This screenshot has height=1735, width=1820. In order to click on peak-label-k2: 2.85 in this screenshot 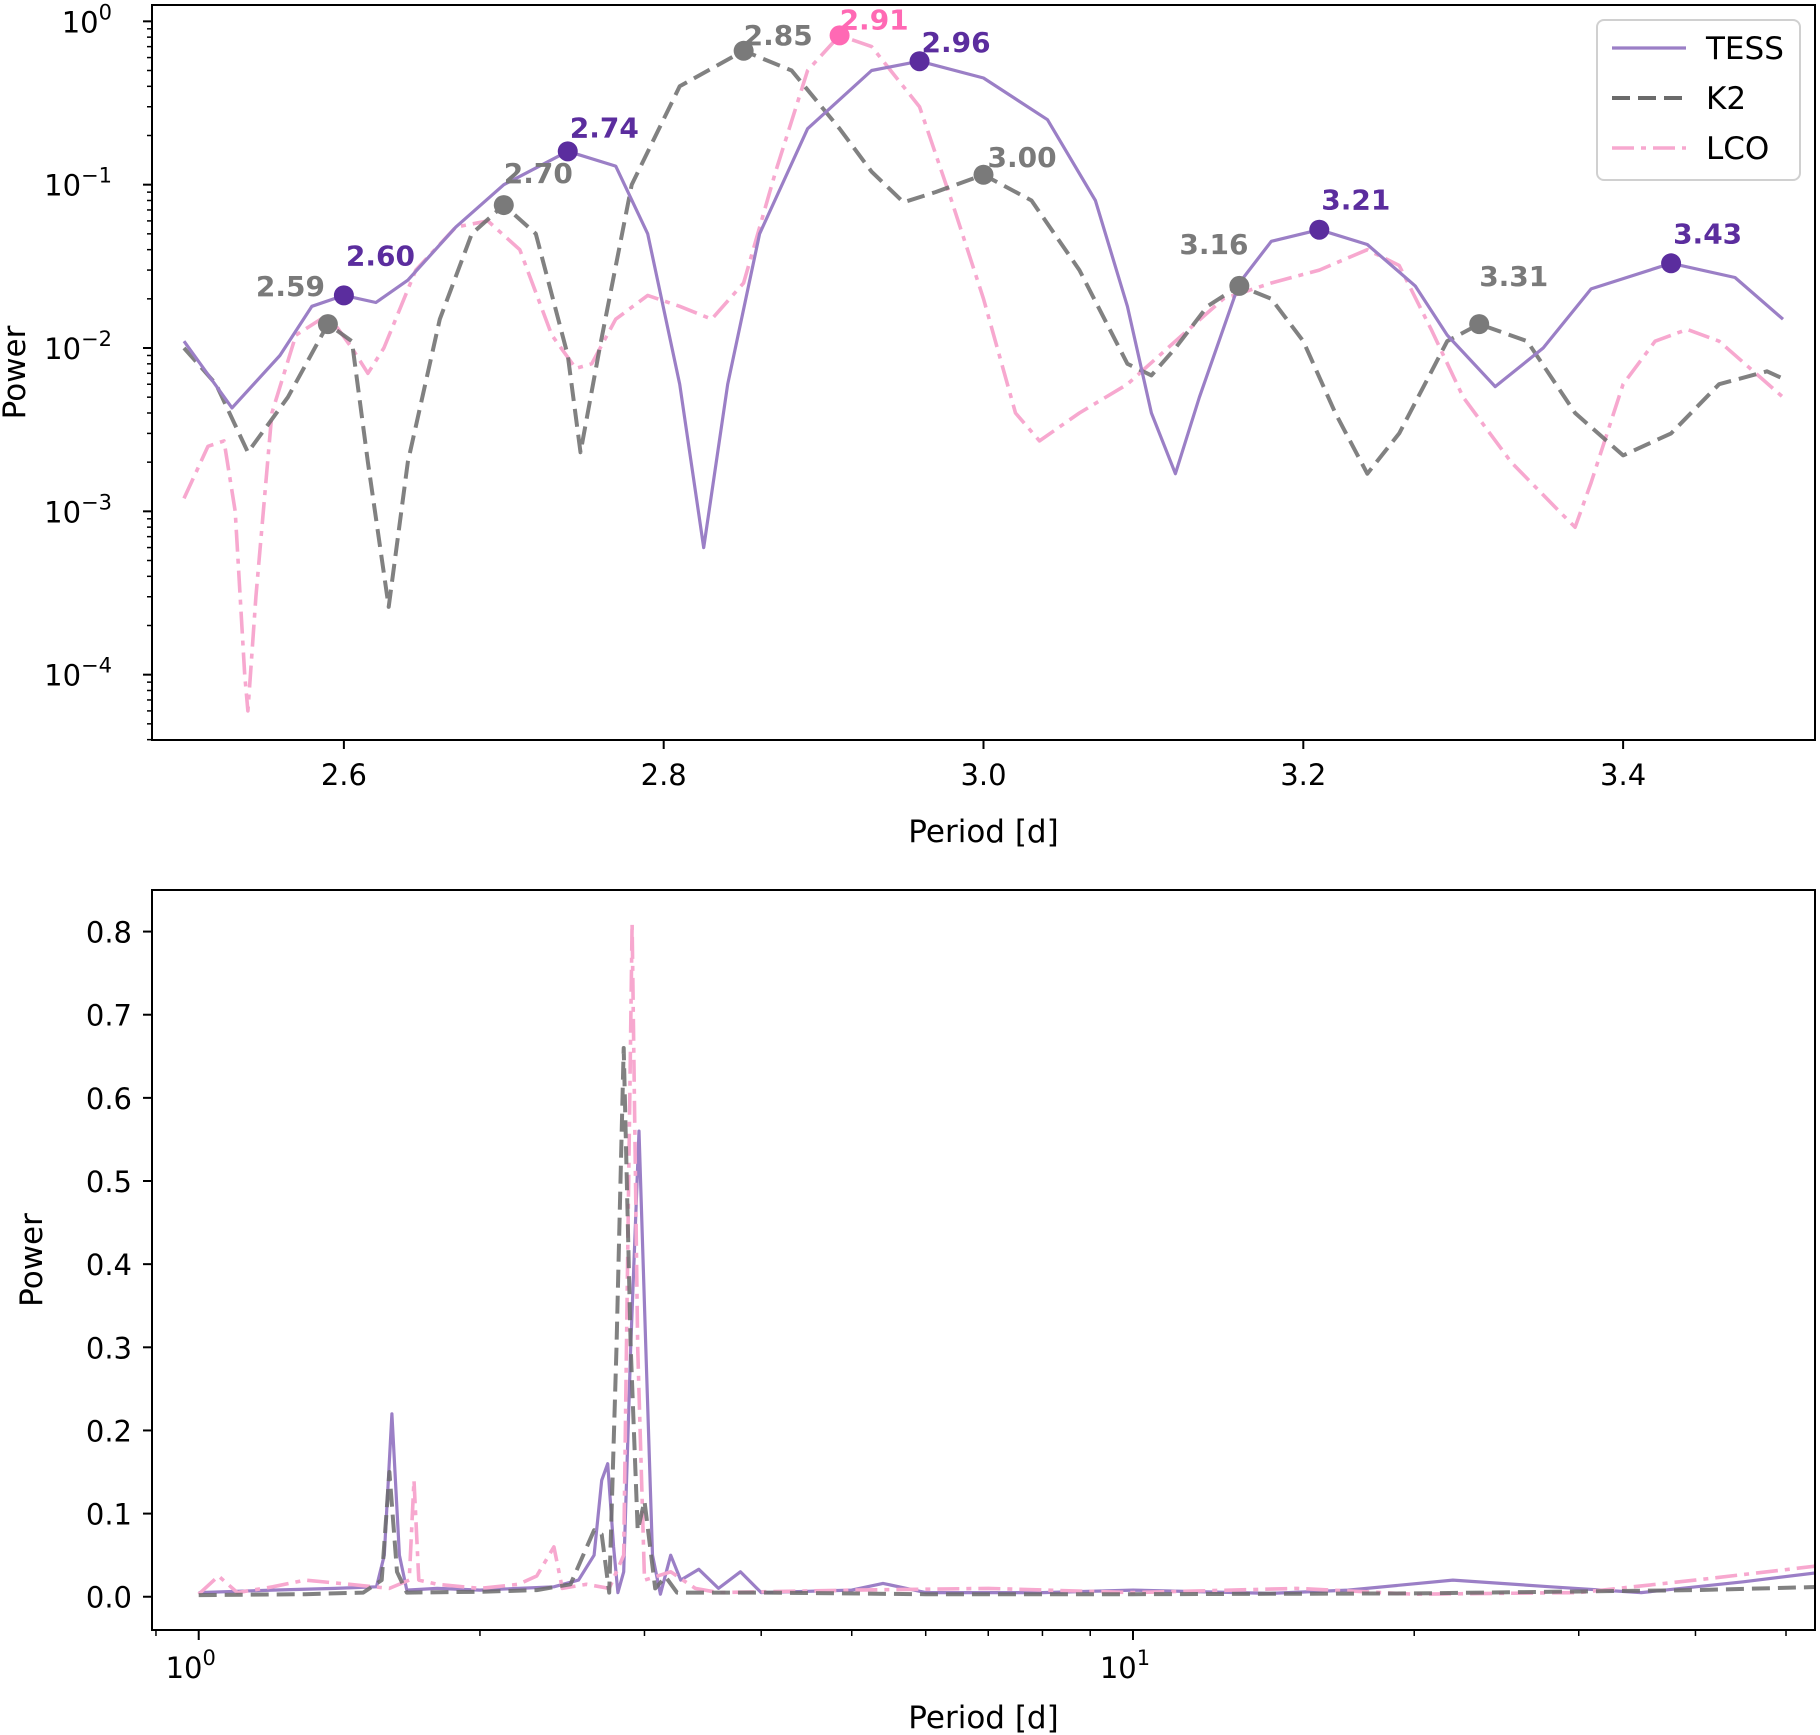, I will do `click(778, 35)`.